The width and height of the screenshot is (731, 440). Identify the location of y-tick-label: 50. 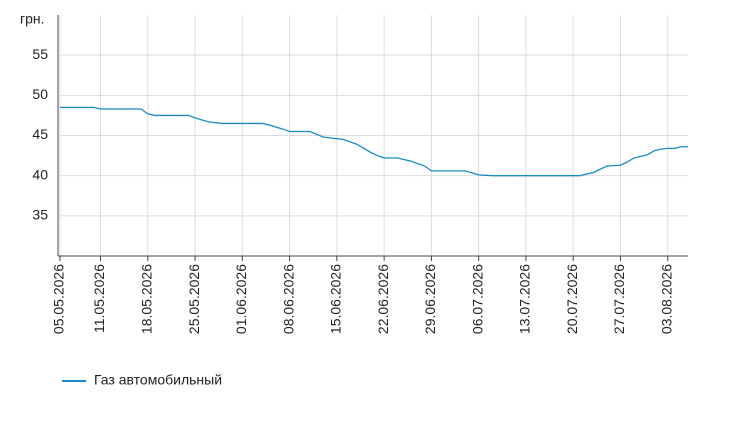
(40, 94).